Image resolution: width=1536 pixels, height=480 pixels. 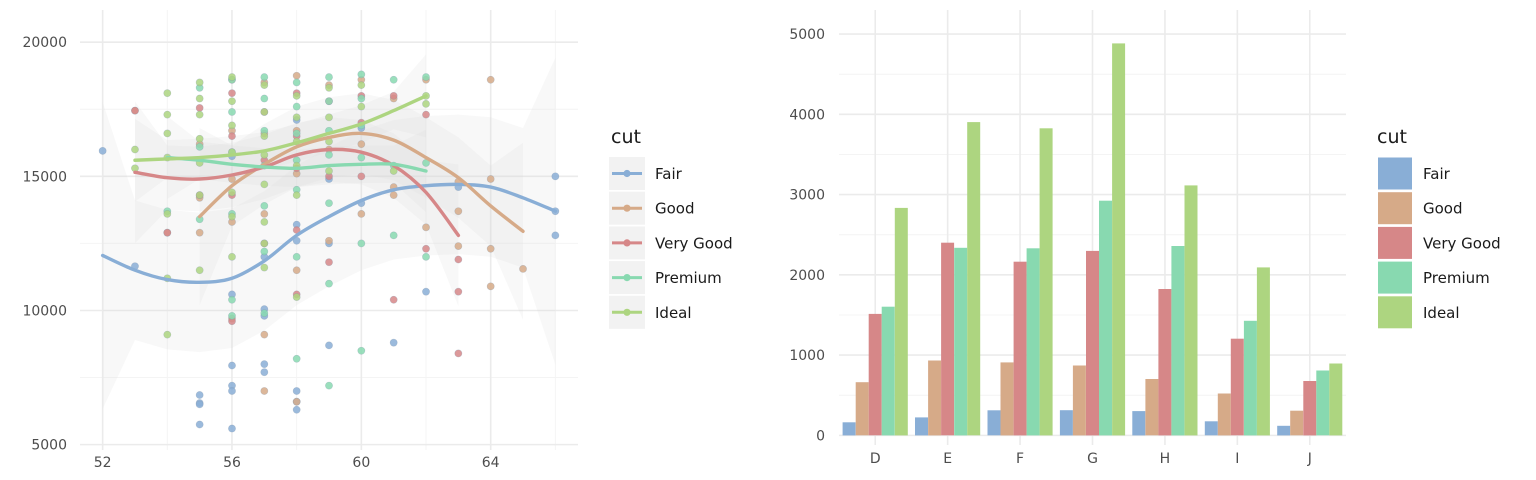 I want to click on legend-label: Very Good, so click(x=694, y=243).